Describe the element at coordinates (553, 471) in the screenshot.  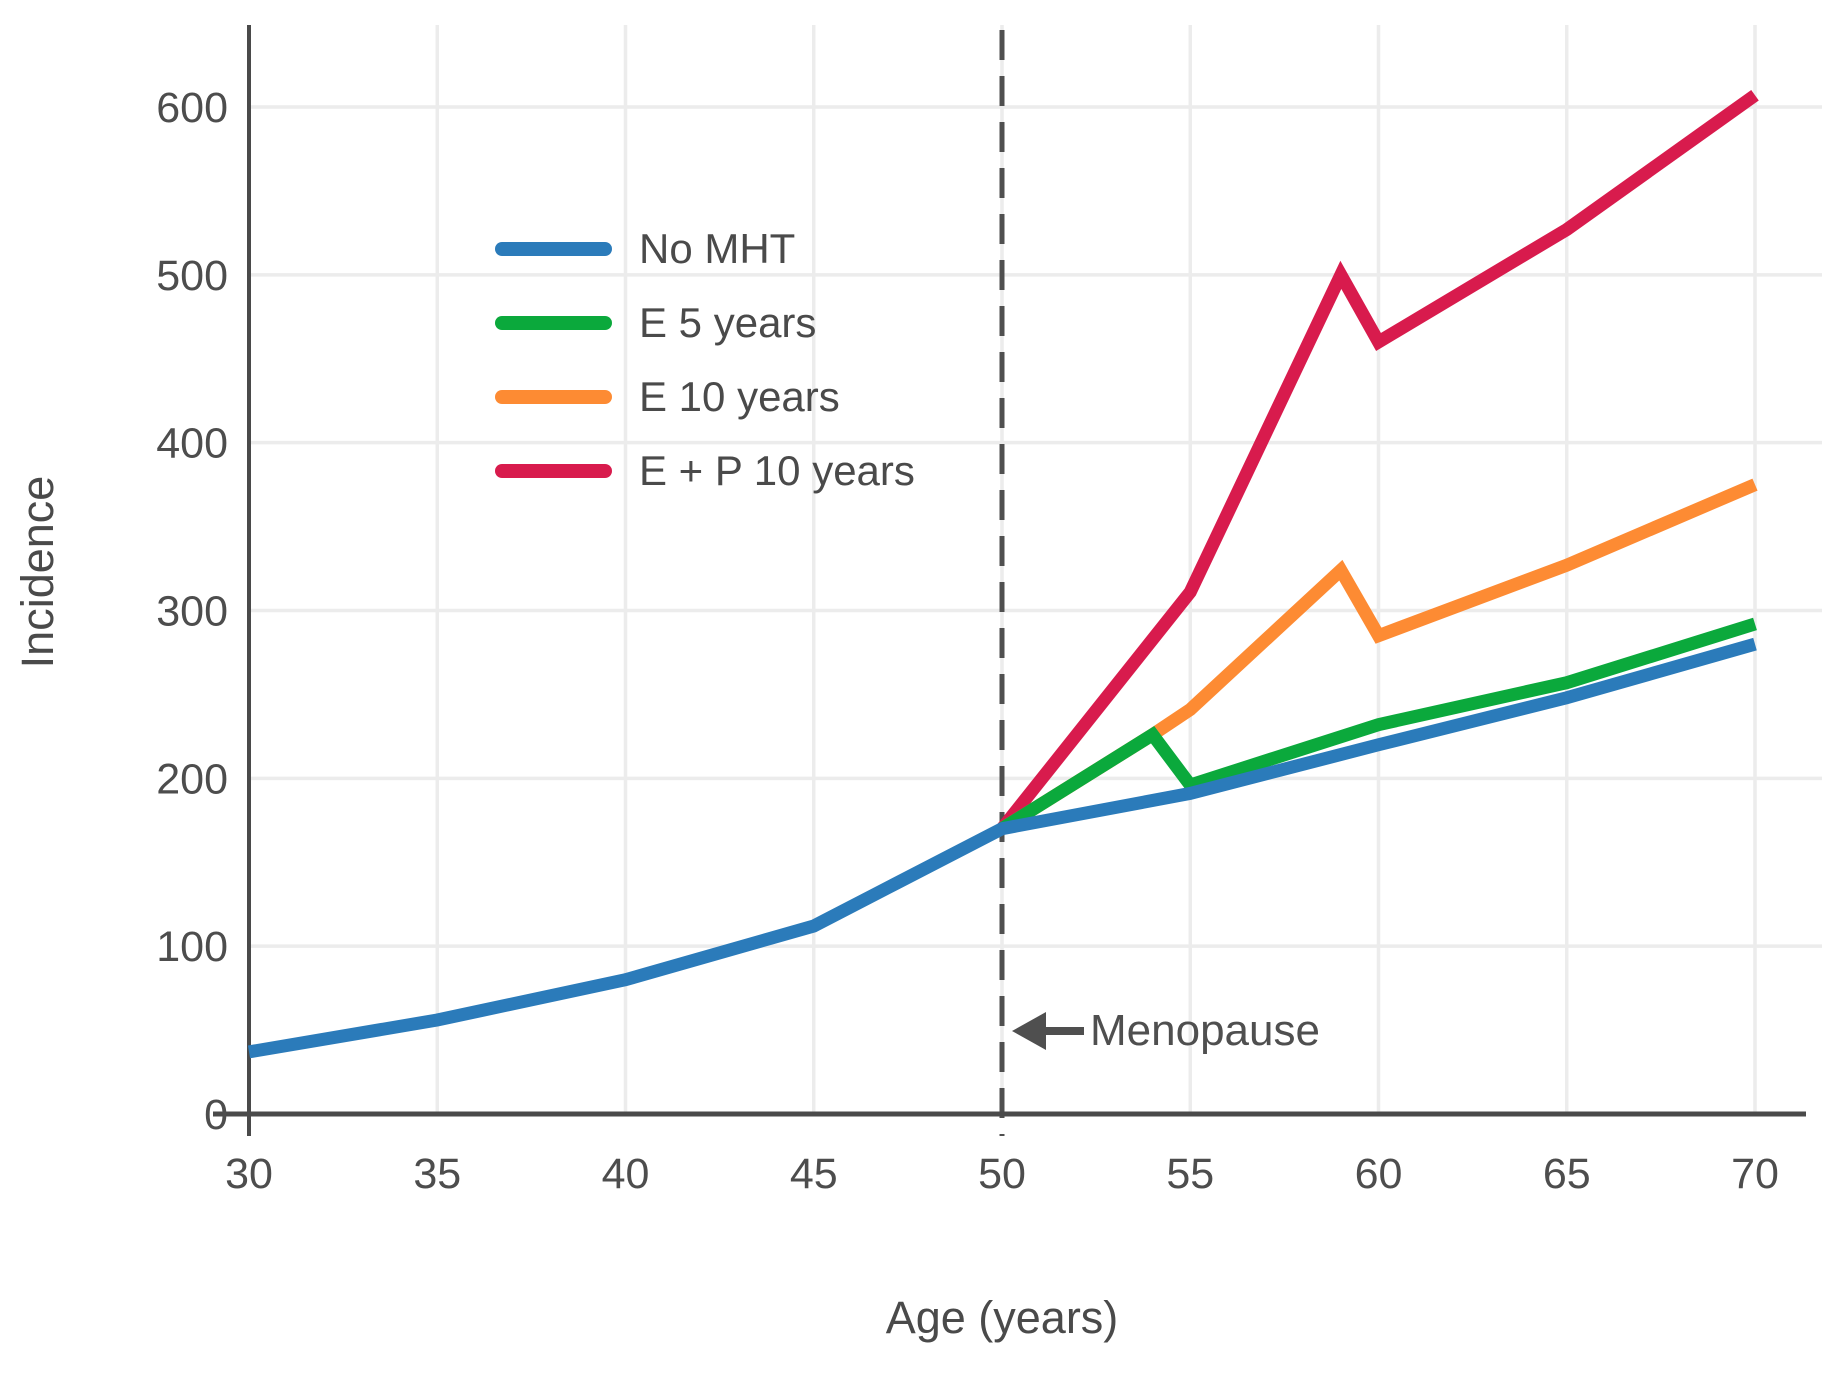
I see `legend-swatch-e-p-10-years` at that location.